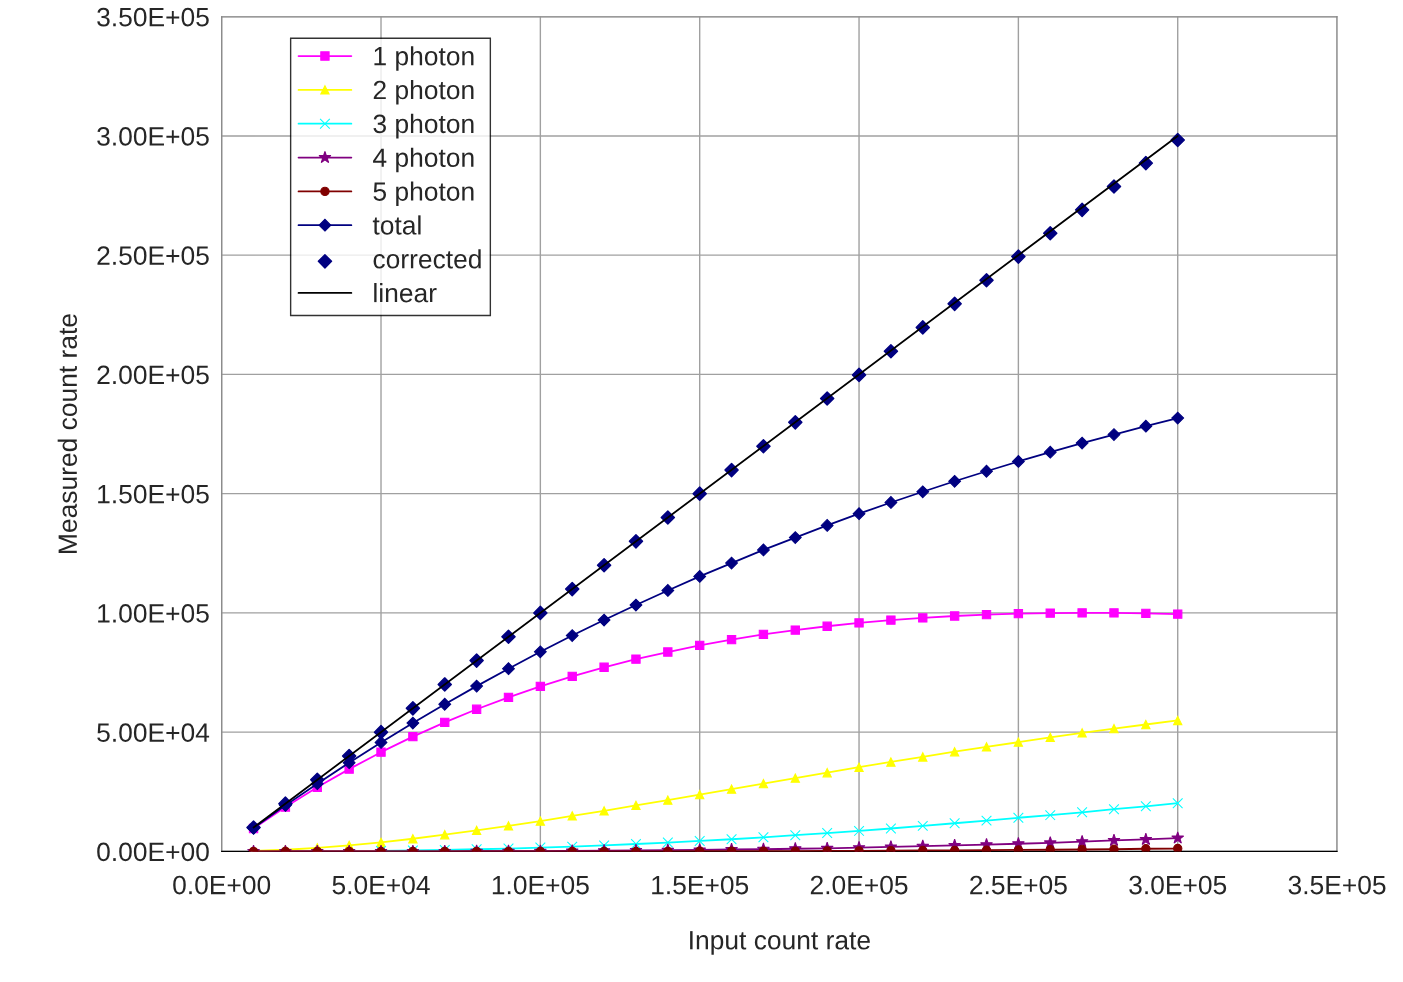 This screenshot has height=982, width=1403. I want to click on y-tick-label: 3.50E+05, so click(153, 17).